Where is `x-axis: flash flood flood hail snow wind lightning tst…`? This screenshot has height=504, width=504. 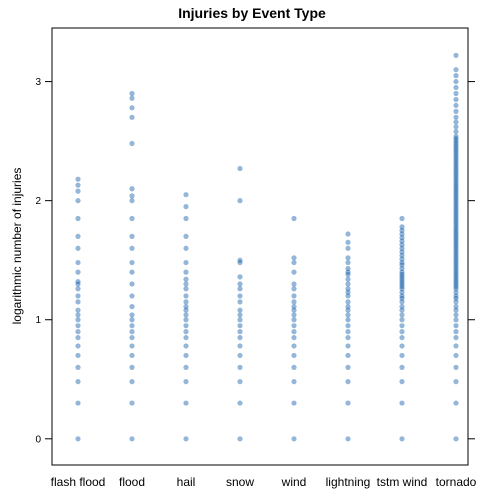
x-axis: flash flood flood hail snow wind lightning tst… is located at coordinates (264, 482).